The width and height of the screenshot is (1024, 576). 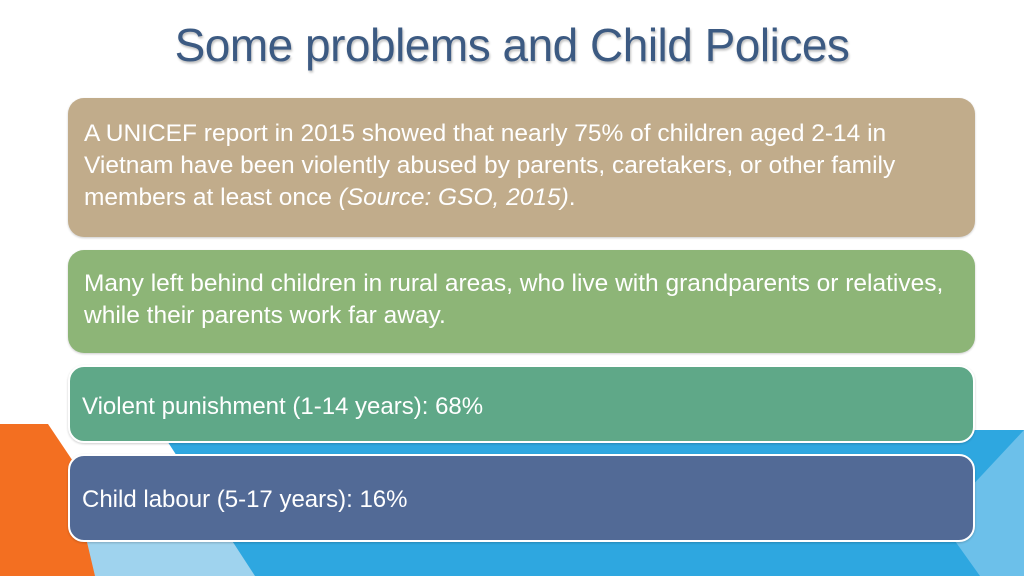 What do you see at coordinates (245, 499) in the screenshot?
I see `child-labour-text: Child labour (5-17 years): 16%` at bounding box center [245, 499].